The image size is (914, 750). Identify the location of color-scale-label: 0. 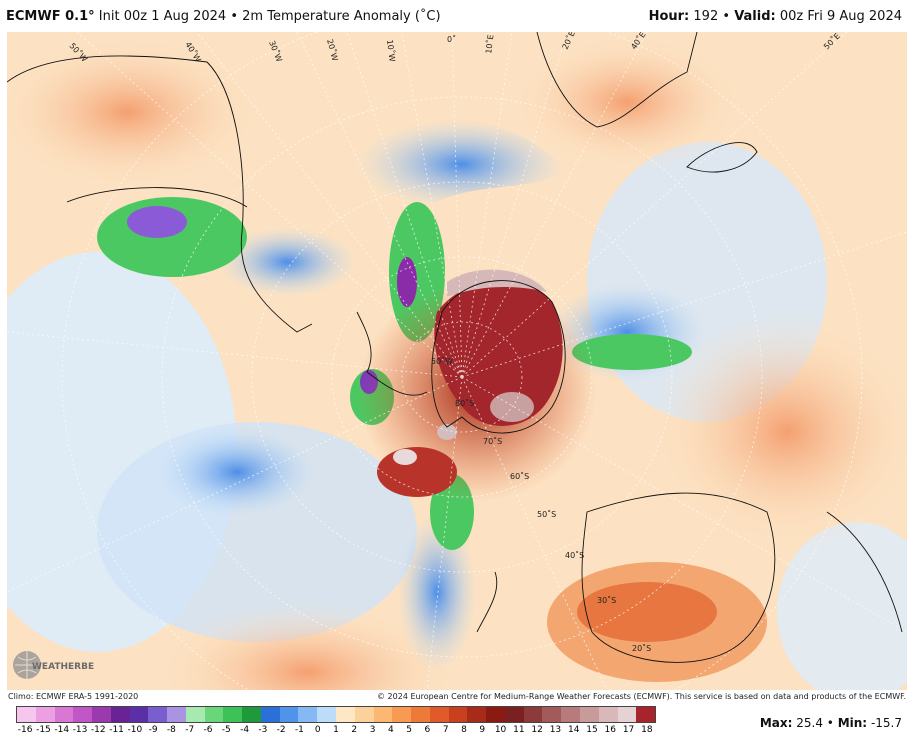
(317, 730).